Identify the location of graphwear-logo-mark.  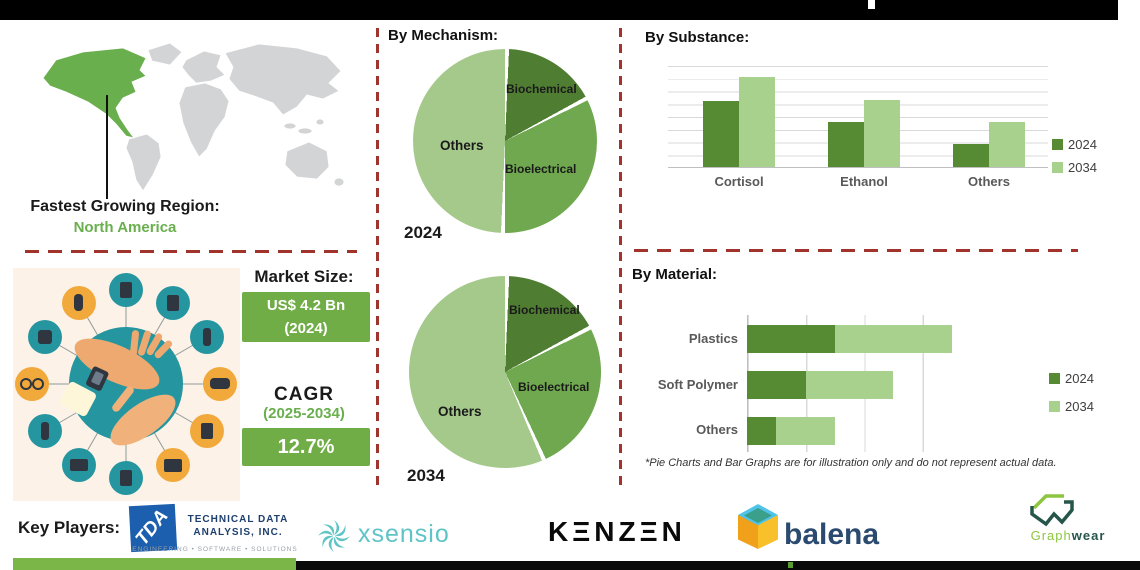
(1052, 510).